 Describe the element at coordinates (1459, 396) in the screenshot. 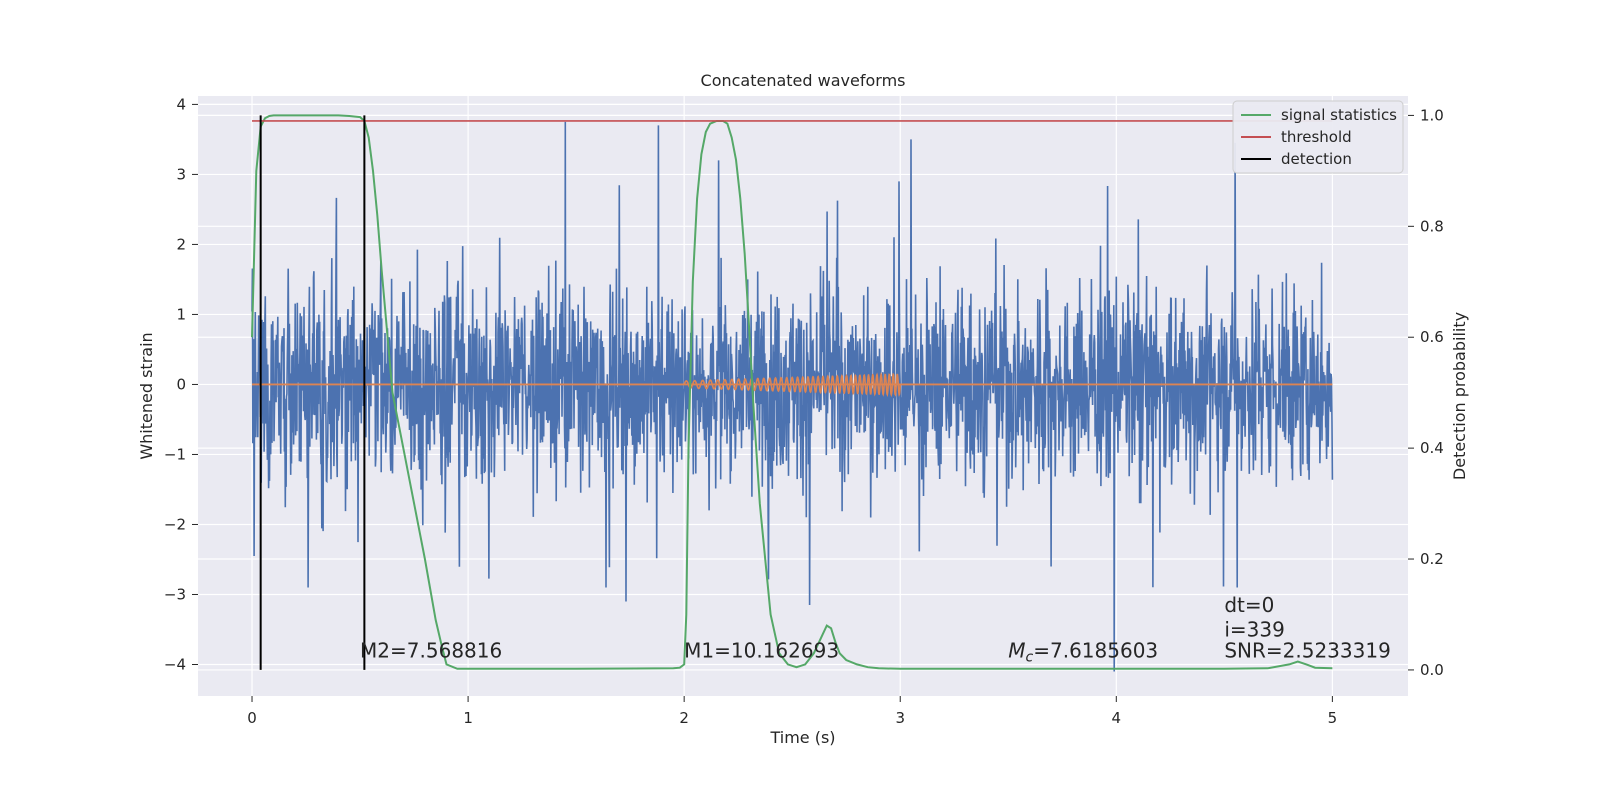

I see `y2-axis-label: Detection probability` at that location.